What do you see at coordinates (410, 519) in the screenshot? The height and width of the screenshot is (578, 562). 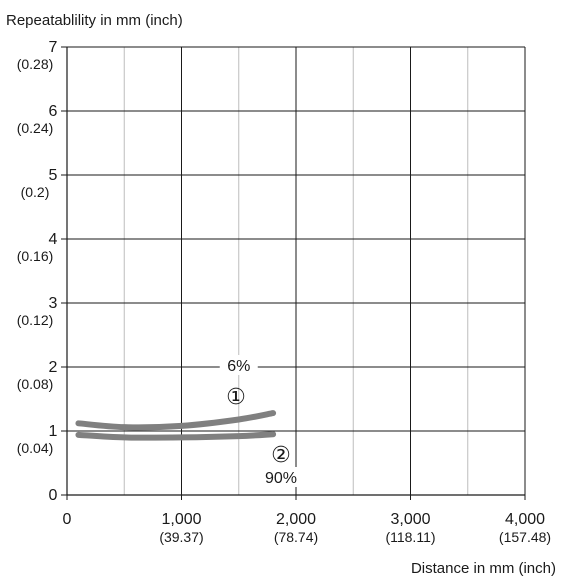 I see `x-tick-label: 3,000` at bounding box center [410, 519].